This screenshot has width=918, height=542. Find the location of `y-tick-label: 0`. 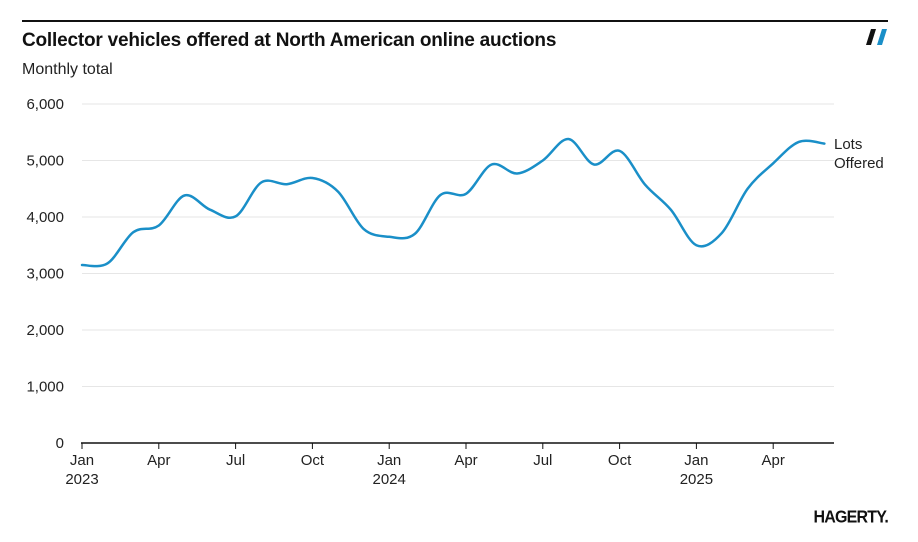

y-tick-label: 0 is located at coordinates (60, 443).